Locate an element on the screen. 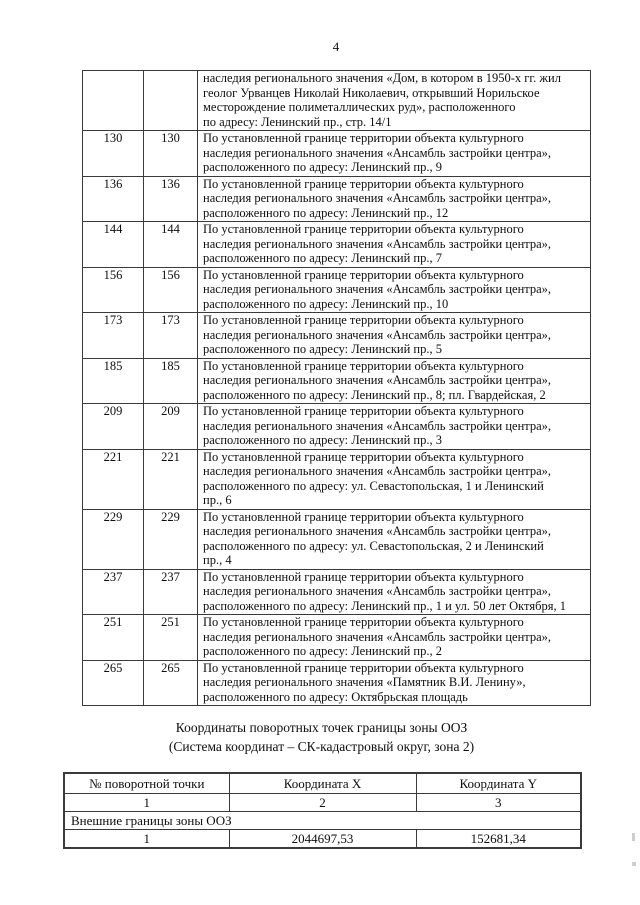 Image resolution: width=640 pixels, height=905 pixels. column-header-coordinate-y: Координата Y is located at coordinates (498, 783).